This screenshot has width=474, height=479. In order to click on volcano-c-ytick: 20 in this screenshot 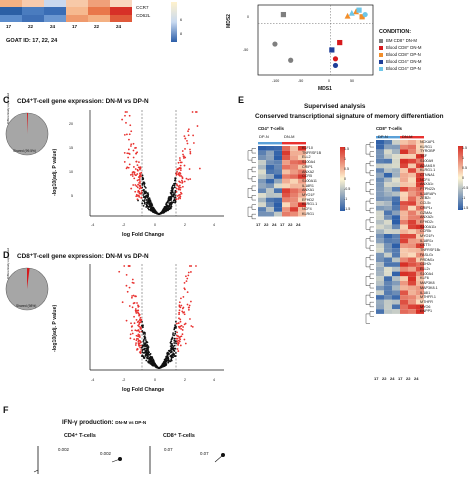, I will do `click(71, 124)`.